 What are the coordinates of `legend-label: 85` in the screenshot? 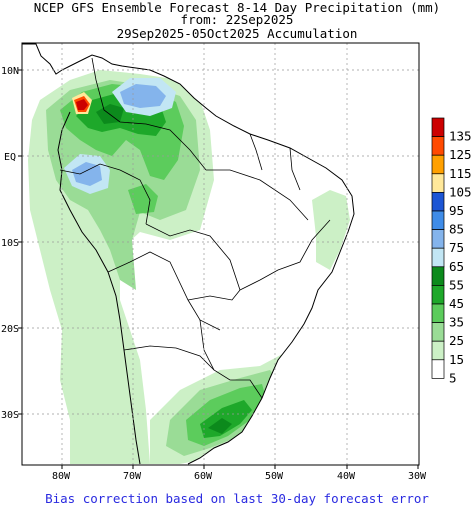 It's located at (456, 229).